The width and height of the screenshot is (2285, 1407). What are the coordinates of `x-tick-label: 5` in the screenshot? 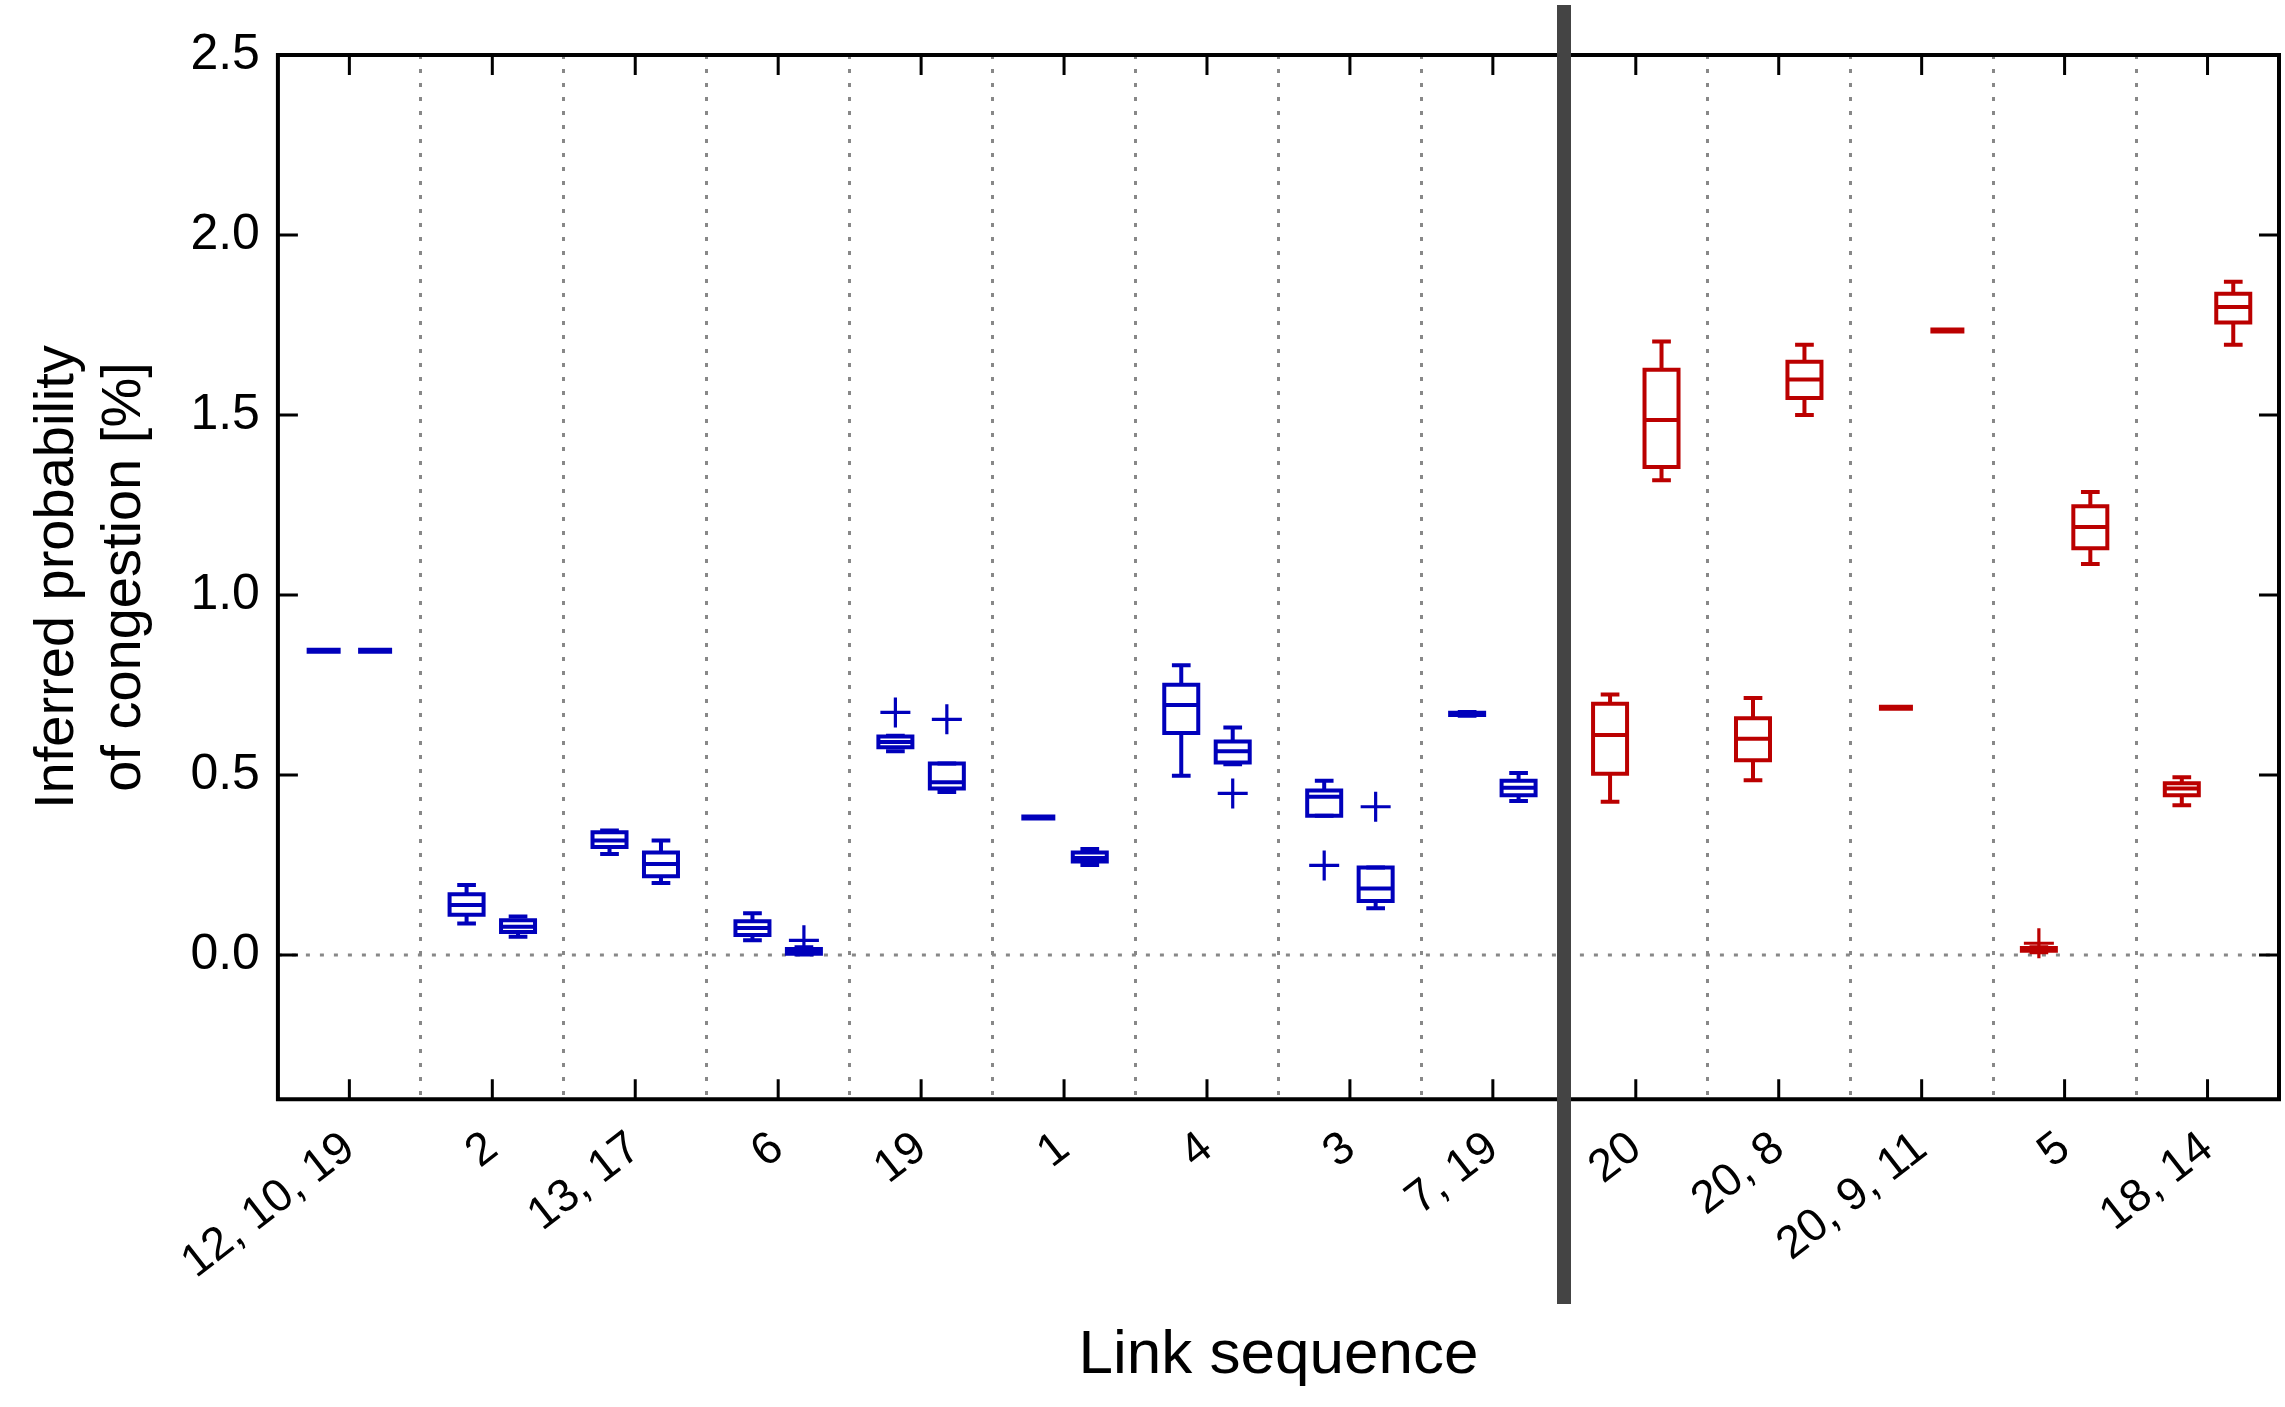 It's located at (2052, 1148).